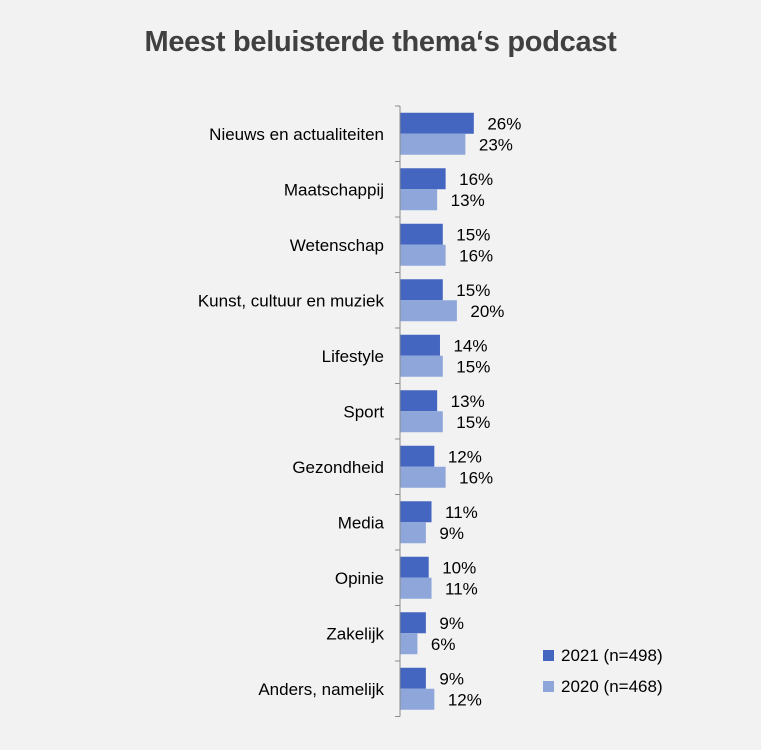  What do you see at coordinates (353, 356) in the screenshot?
I see `category-label: Lifestyle` at bounding box center [353, 356].